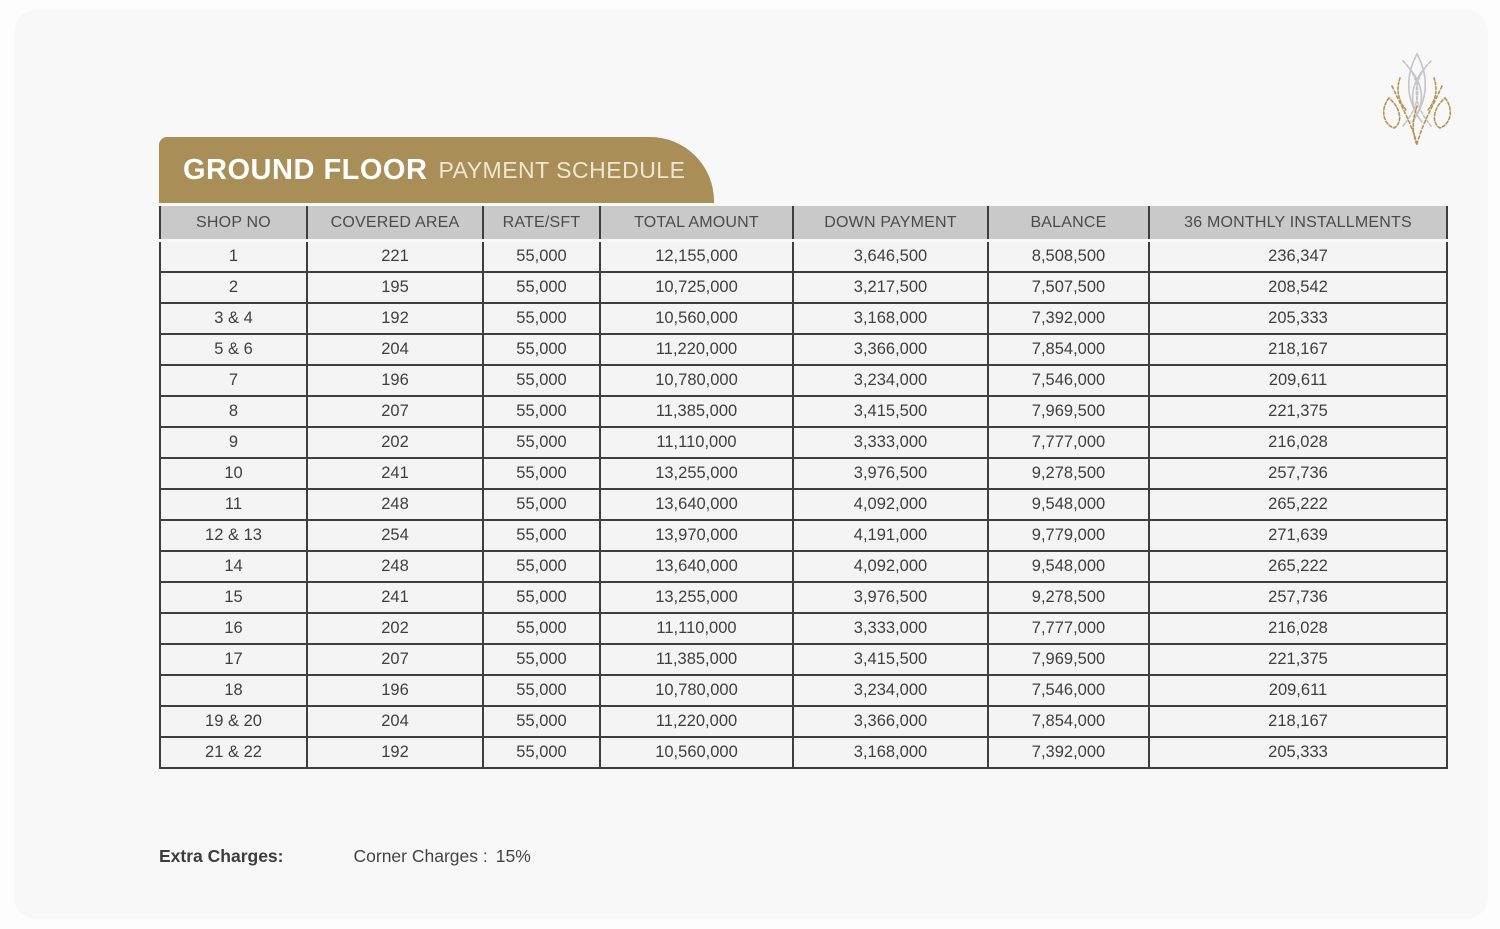 The image size is (1500, 929). What do you see at coordinates (395, 535) in the screenshot?
I see `table-cell: 254` at bounding box center [395, 535].